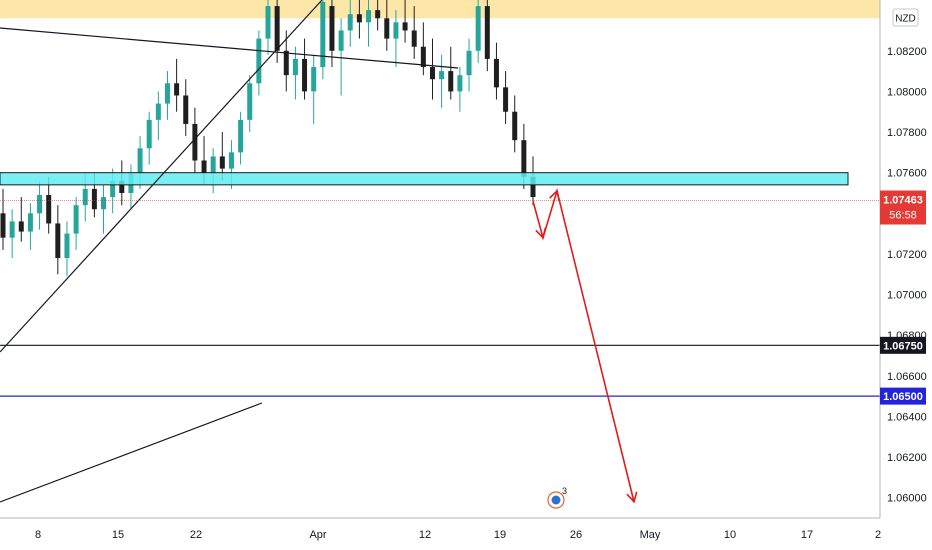 The height and width of the screenshot is (550, 932). What do you see at coordinates (730, 535) in the screenshot?
I see `time-tick-label: 10` at bounding box center [730, 535].